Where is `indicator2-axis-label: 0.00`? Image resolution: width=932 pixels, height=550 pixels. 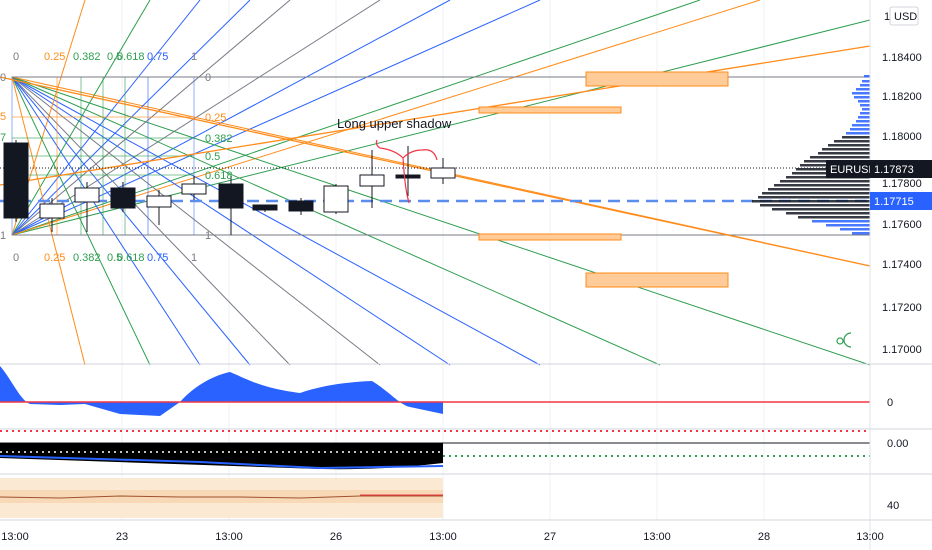
indicator2-axis-label: 0.00 is located at coordinates (897, 444).